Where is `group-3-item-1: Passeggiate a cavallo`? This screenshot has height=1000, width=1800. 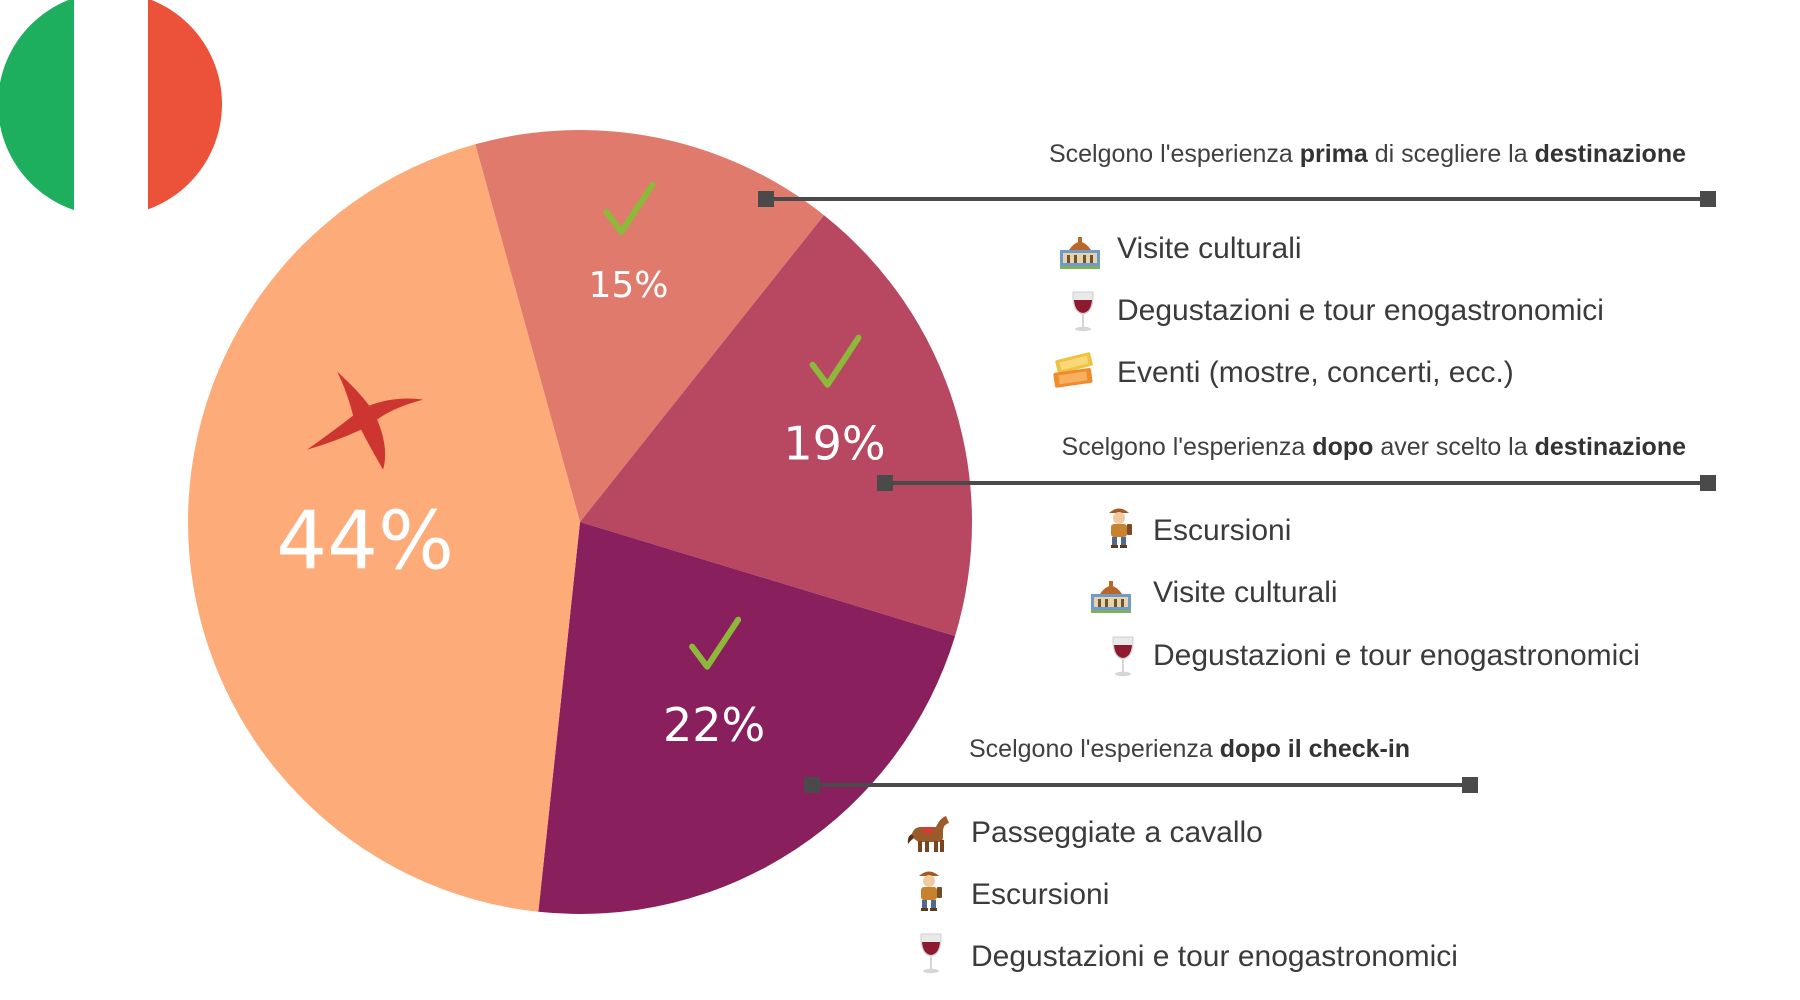
group-3-item-1: Passeggiate a cavallo is located at coordinates (1117, 832).